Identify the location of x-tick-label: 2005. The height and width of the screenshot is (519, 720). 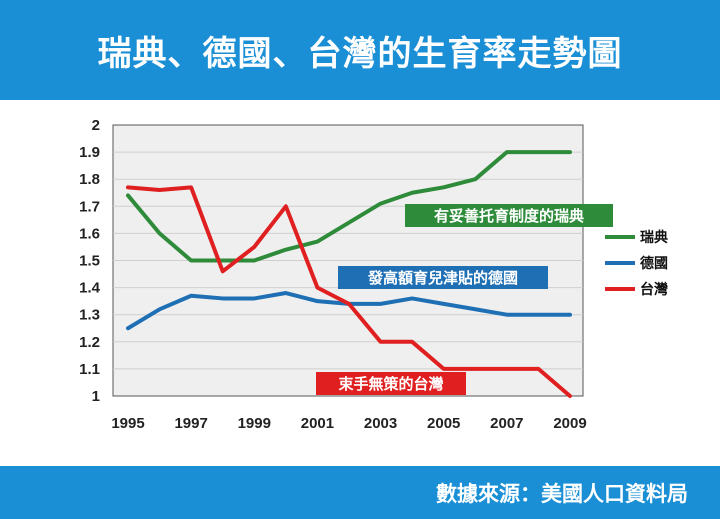
(443, 423).